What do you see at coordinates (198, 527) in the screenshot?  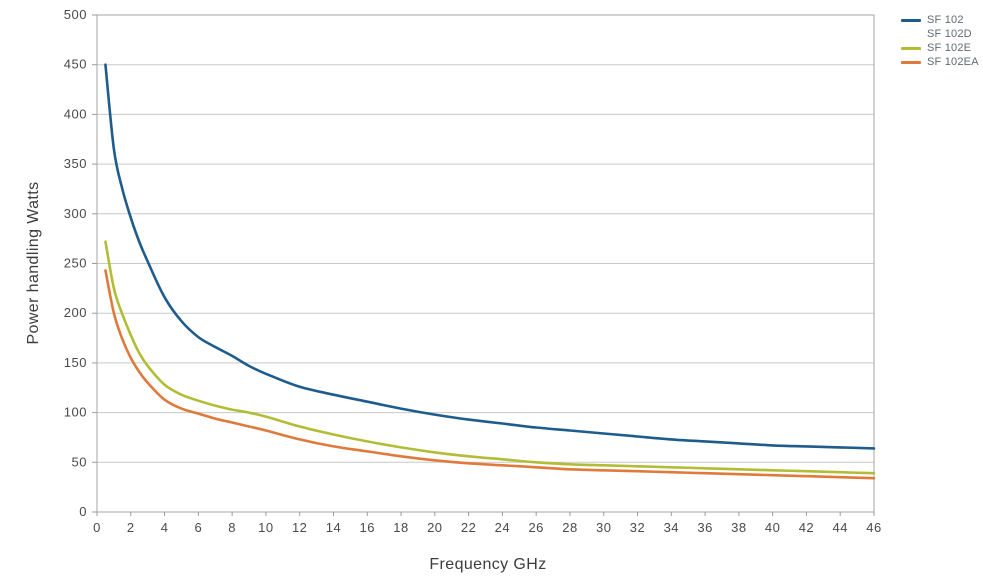 I see `x-tick-label: 6` at bounding box center [198, 527].